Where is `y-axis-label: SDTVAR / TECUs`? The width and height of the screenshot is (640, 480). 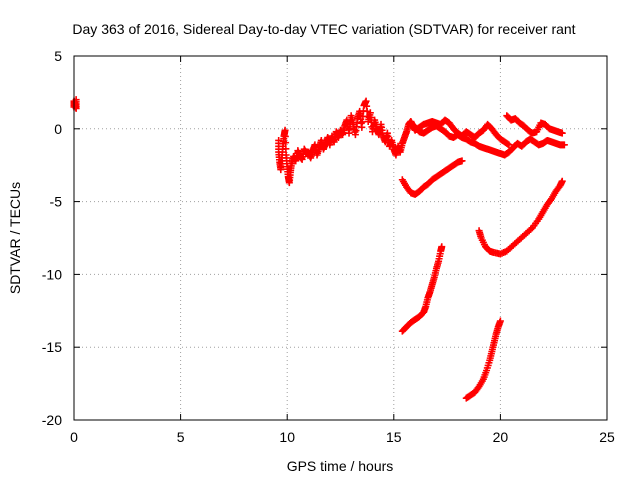
y-axis-label: SDTVAR / TECUs is located at coordinates (15, 238).